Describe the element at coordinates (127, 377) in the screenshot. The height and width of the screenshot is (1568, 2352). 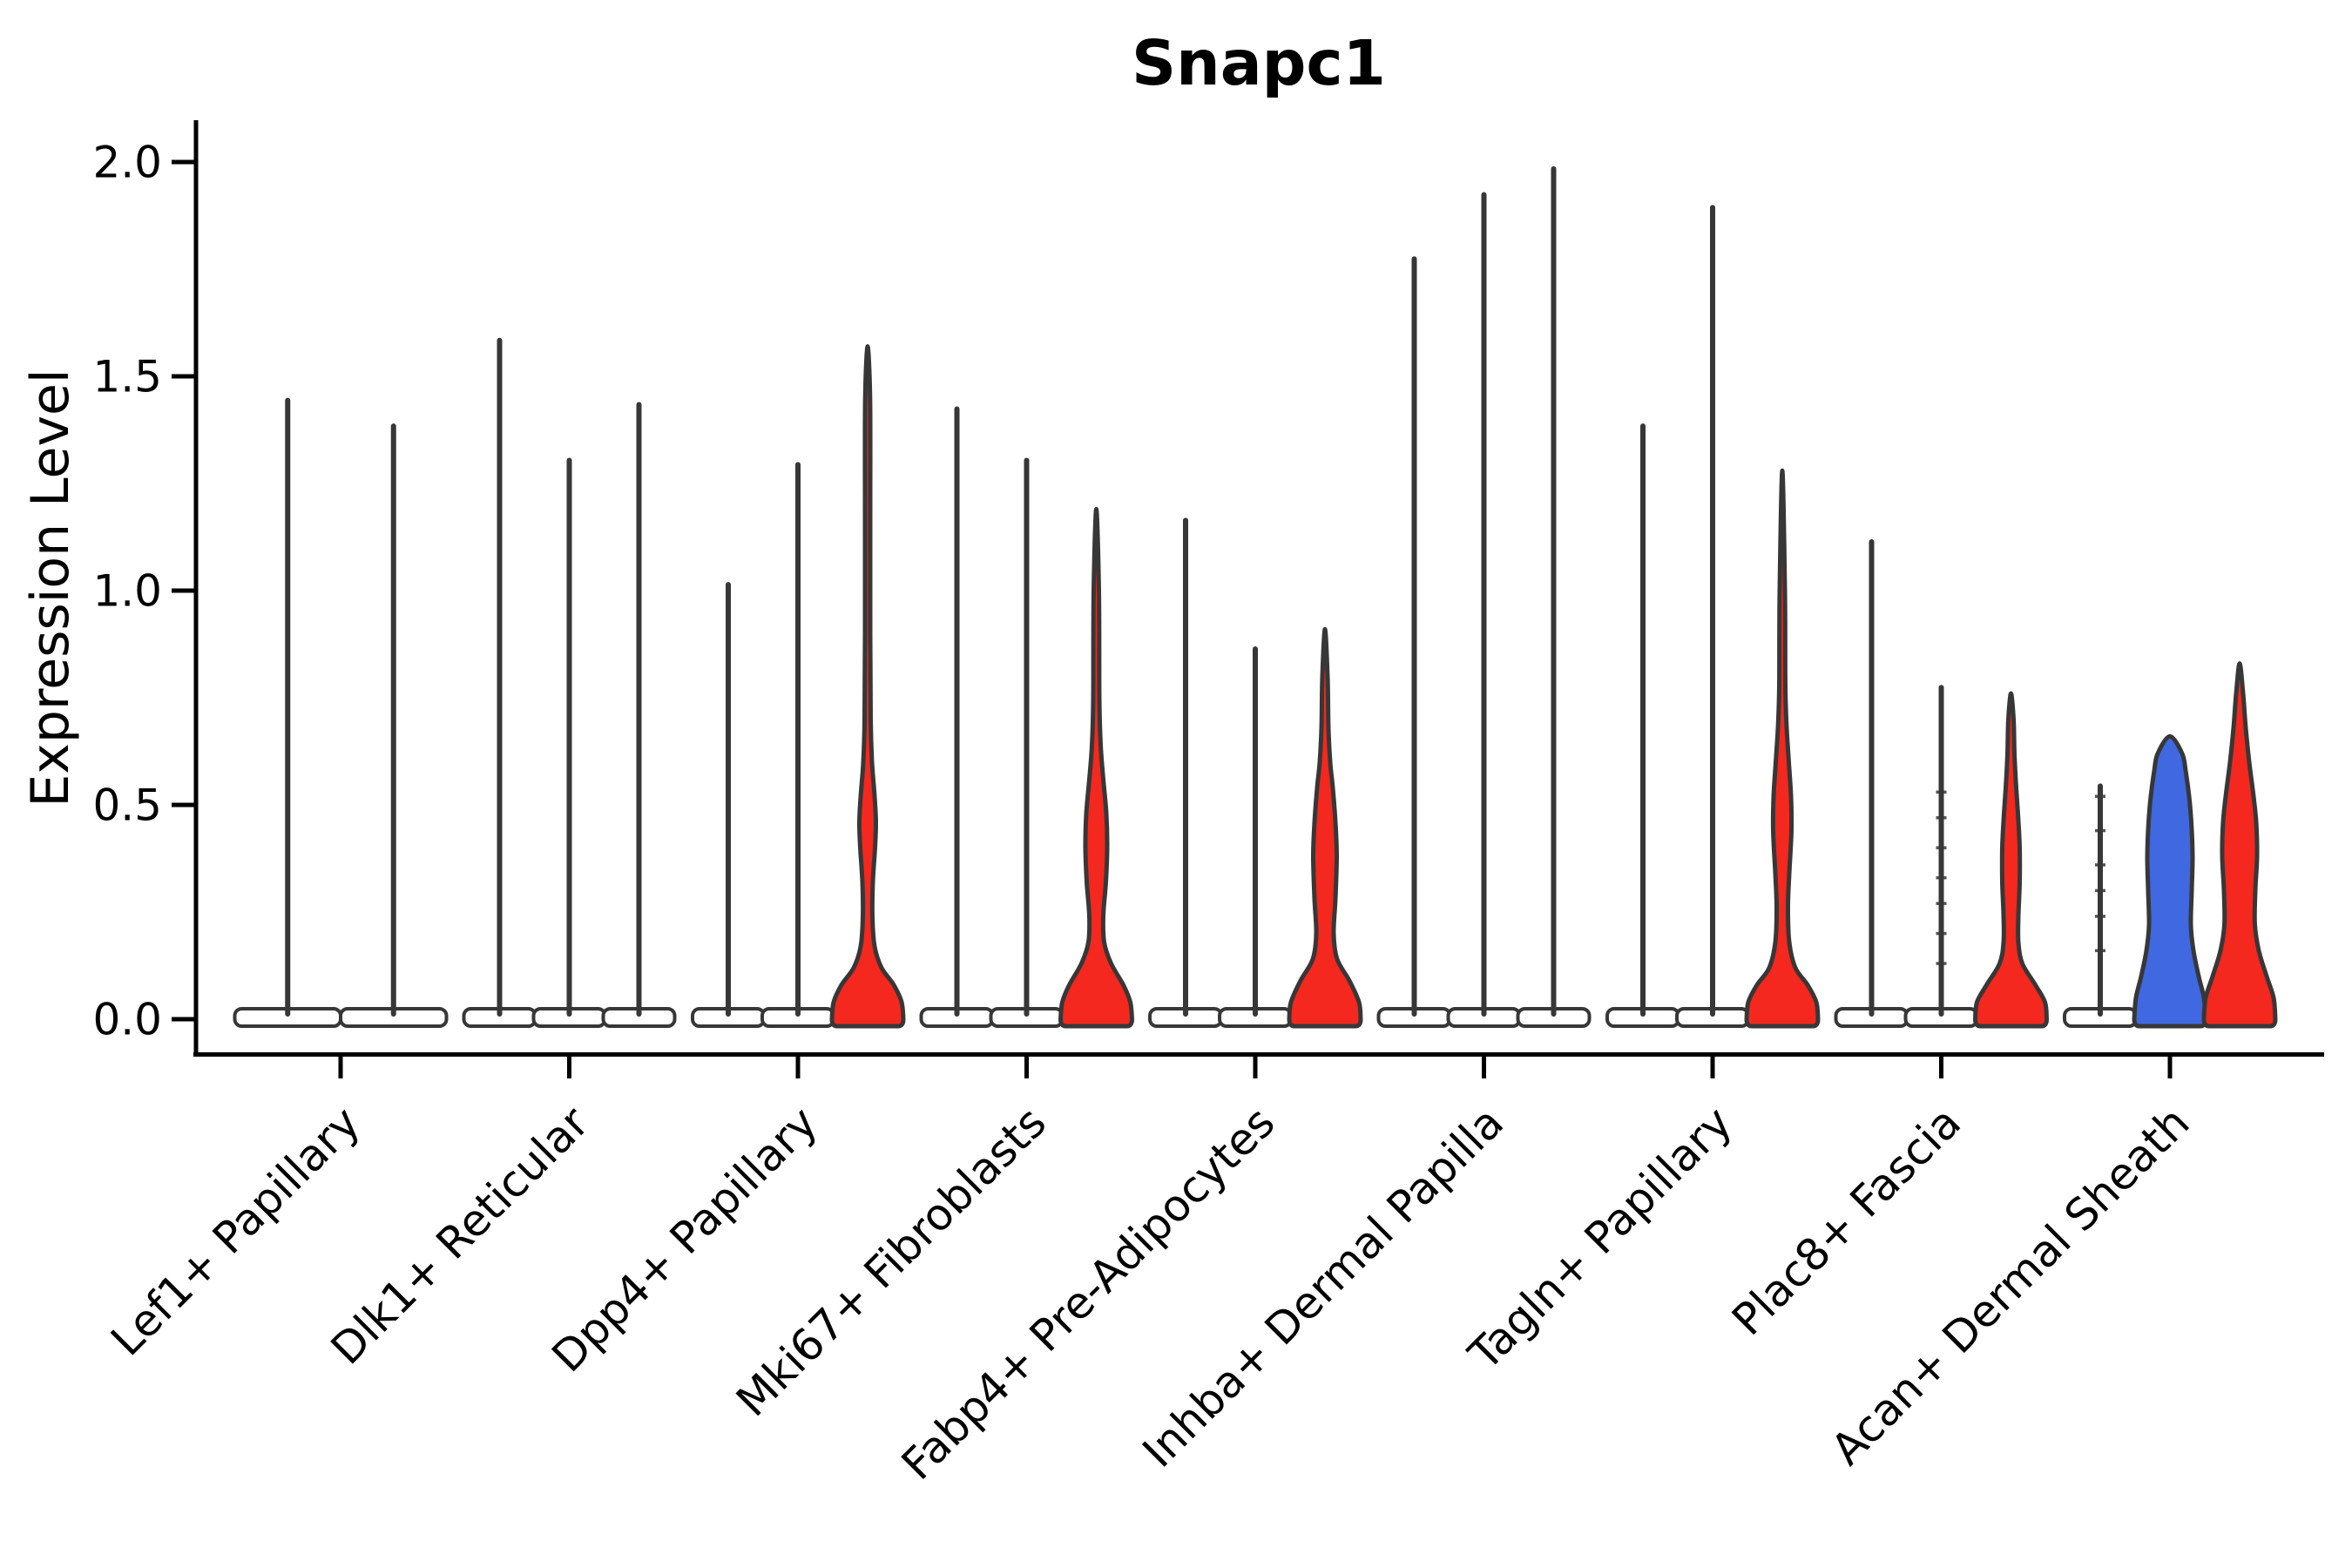
I see `y-tick-label: 1.5` at that location.